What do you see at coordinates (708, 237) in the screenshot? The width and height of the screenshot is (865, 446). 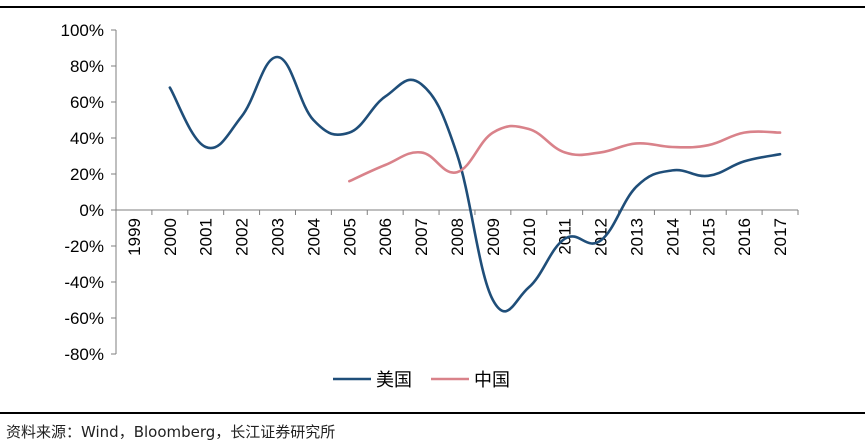 I see `x-tick-label: 2015` at bounding box center [708, 237].